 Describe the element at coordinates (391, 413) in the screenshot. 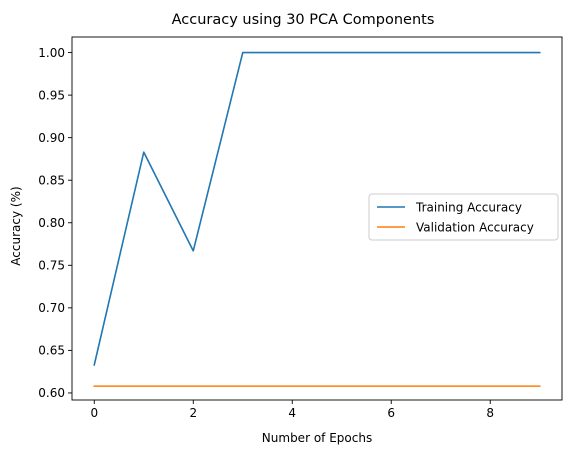

I see `x-tick-label: 6` at that location.